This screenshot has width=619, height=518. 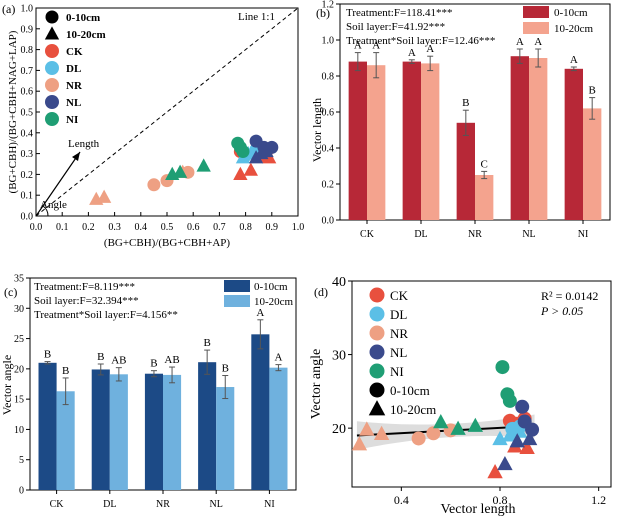 What do you see at coordinates (328, 41) in the screenshot?
I see `panel-b-y-tick-label: 1.0` at bounding box center [328, 41].